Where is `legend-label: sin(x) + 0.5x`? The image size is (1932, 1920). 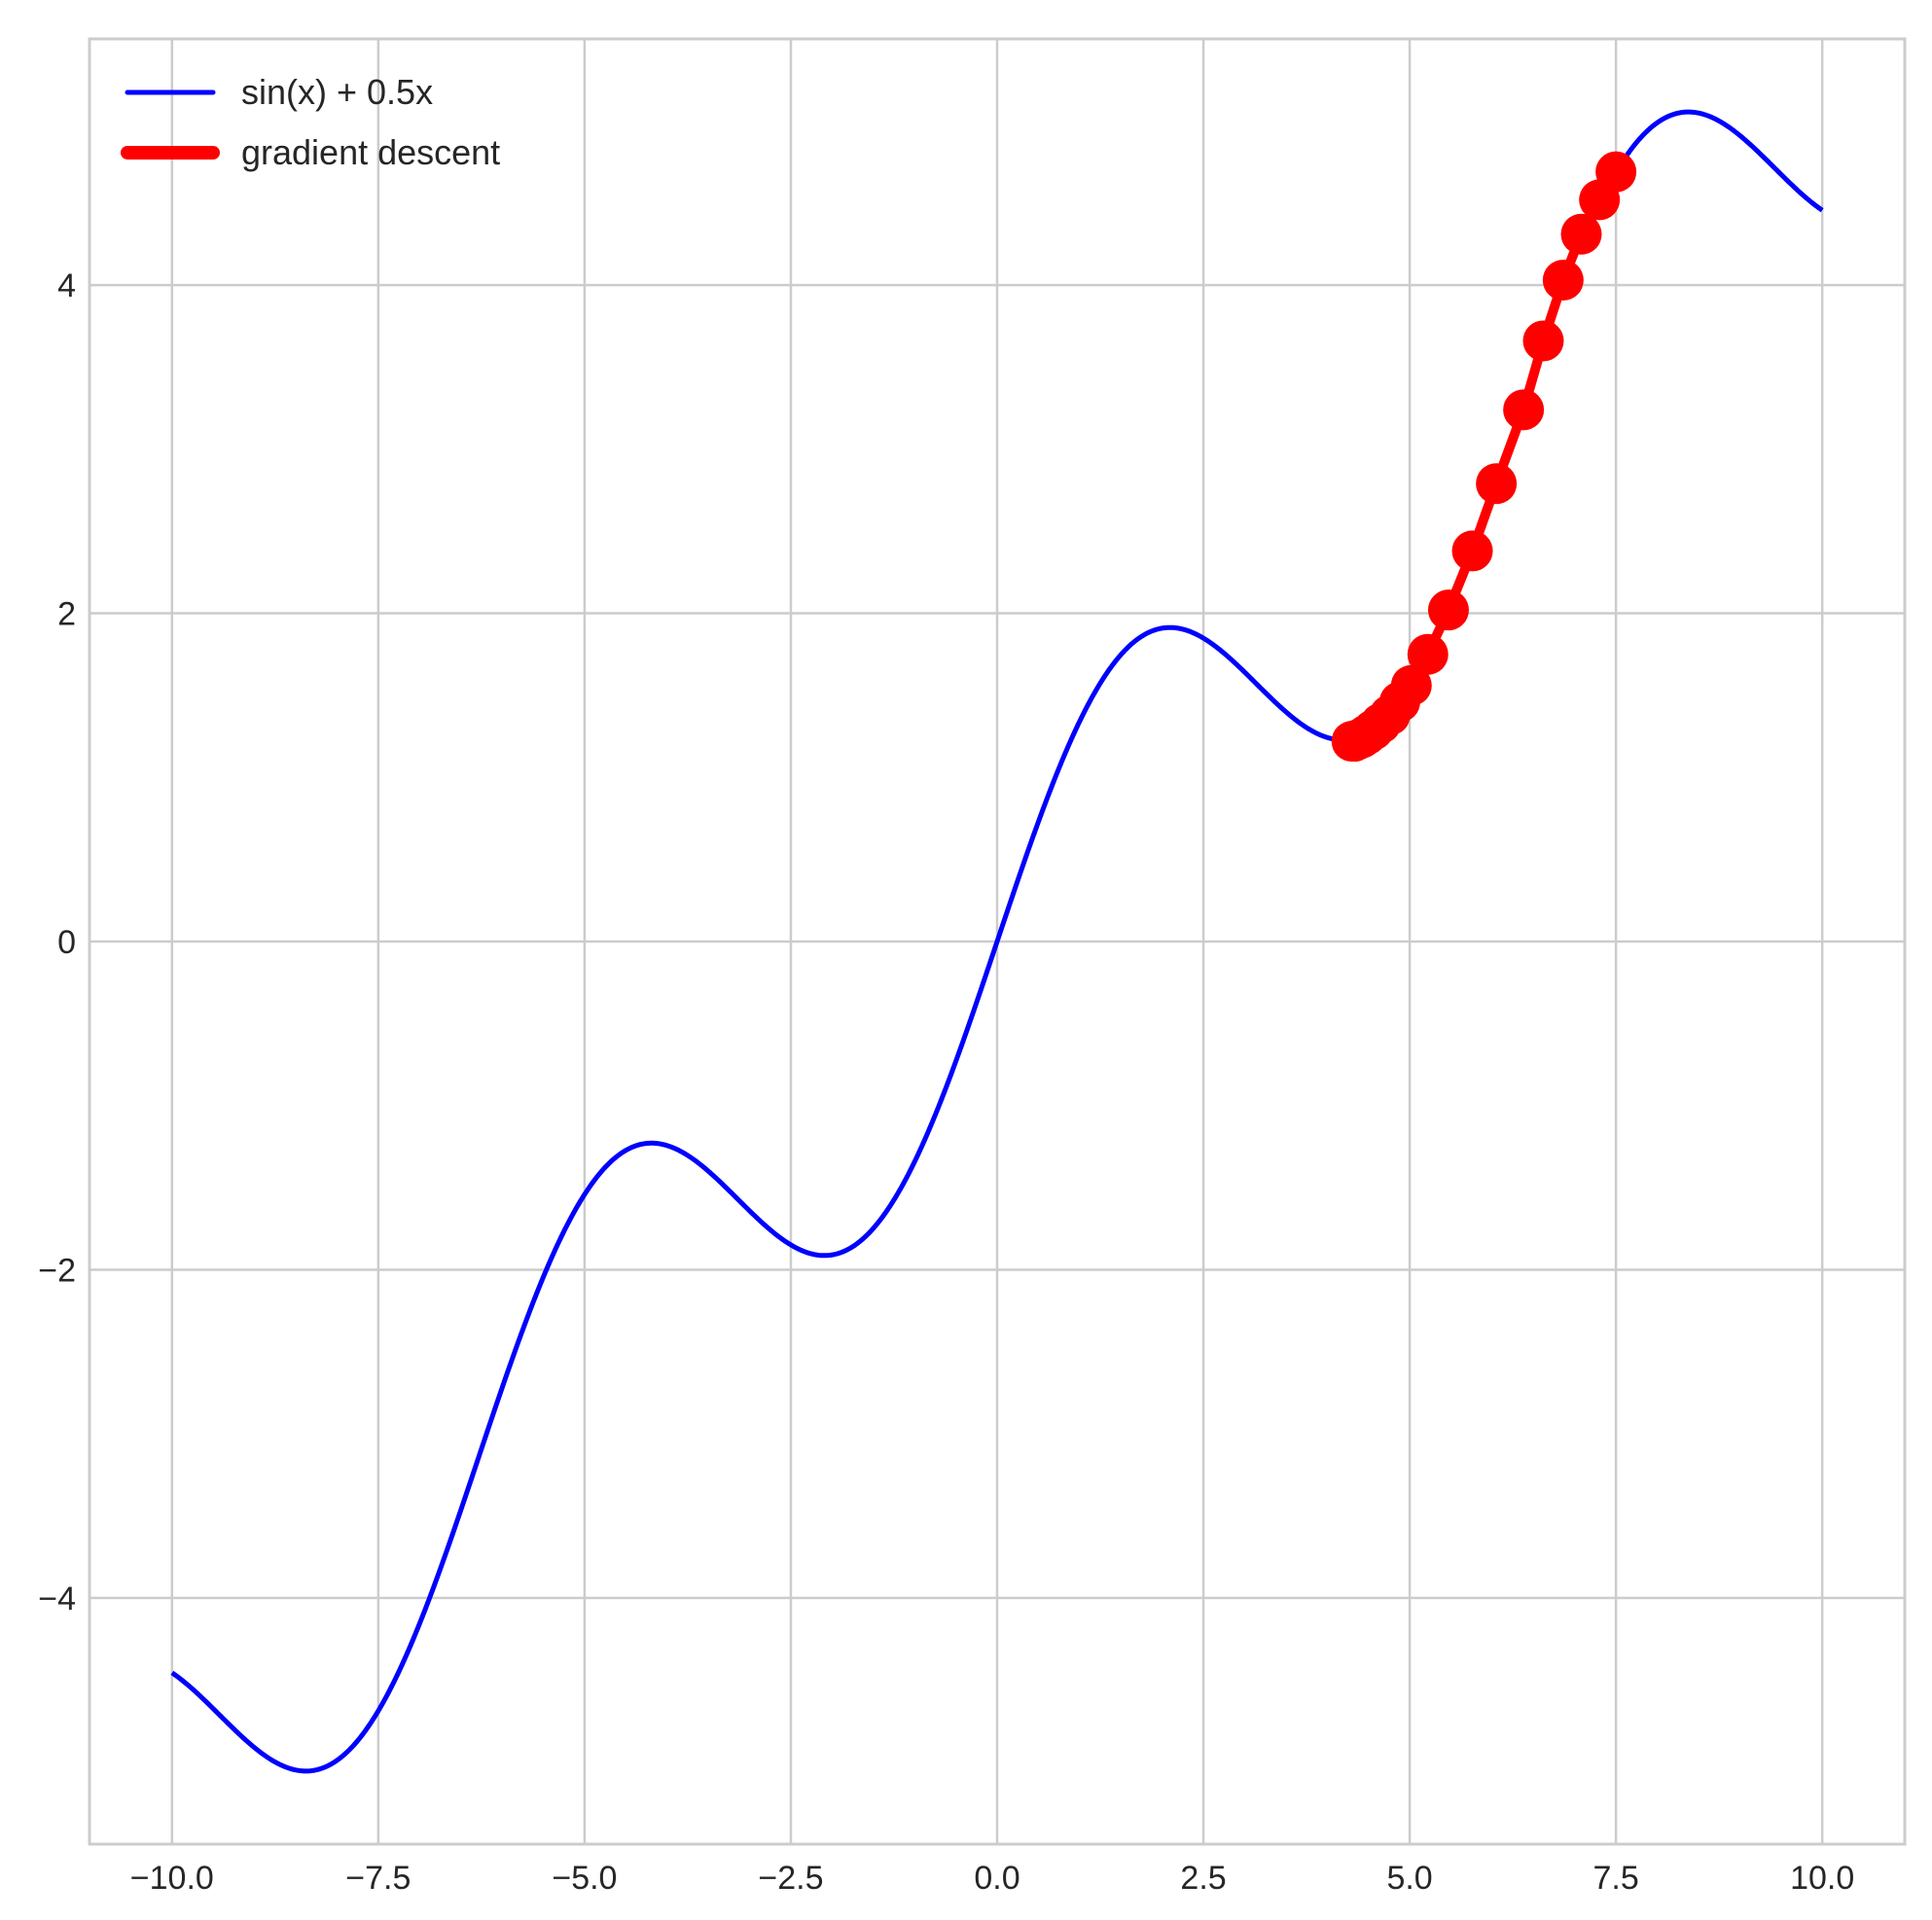 legend-label: sin(x) + 0.5x is located at coordinates (337, 92).